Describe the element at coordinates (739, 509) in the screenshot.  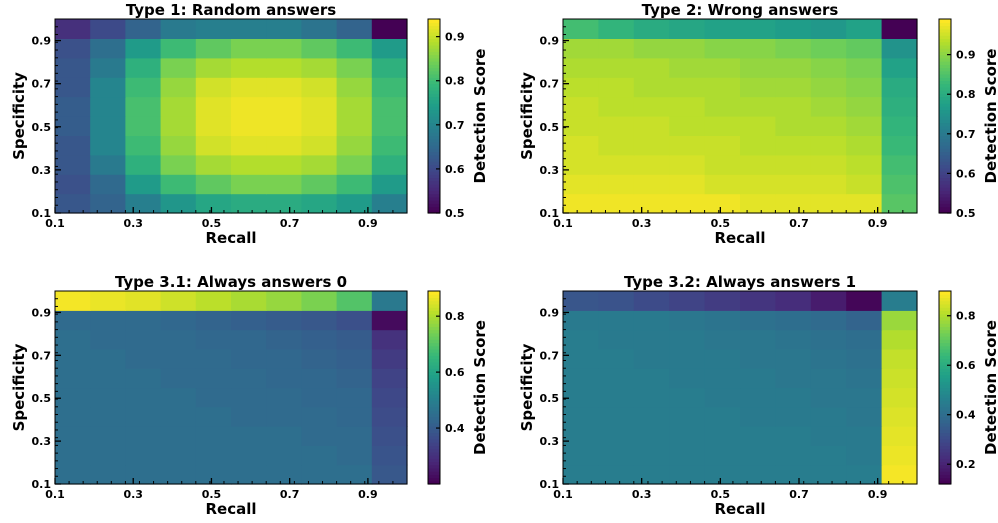
I see `x-axis-label: Recall` at that location.